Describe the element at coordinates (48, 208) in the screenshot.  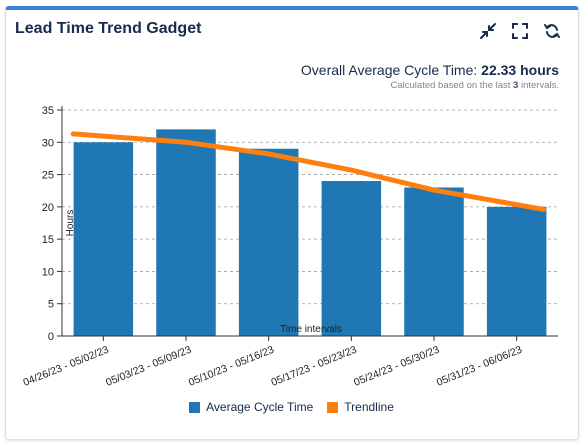
I see `y-tick-label: 20` at that location.